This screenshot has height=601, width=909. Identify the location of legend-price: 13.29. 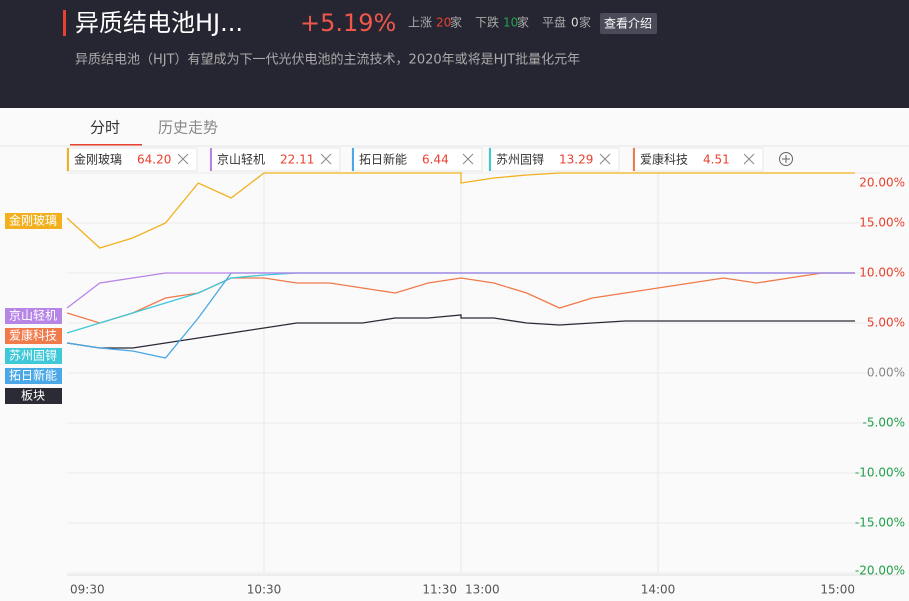
(576, 160).